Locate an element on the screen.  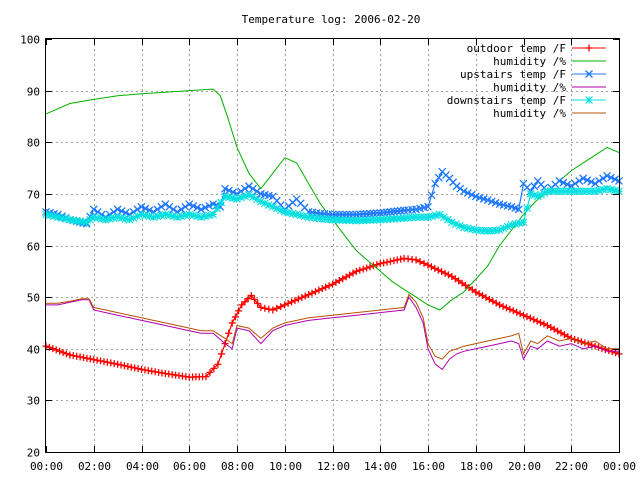
y-tick-label: 50 is located at coordinates (33, 298).